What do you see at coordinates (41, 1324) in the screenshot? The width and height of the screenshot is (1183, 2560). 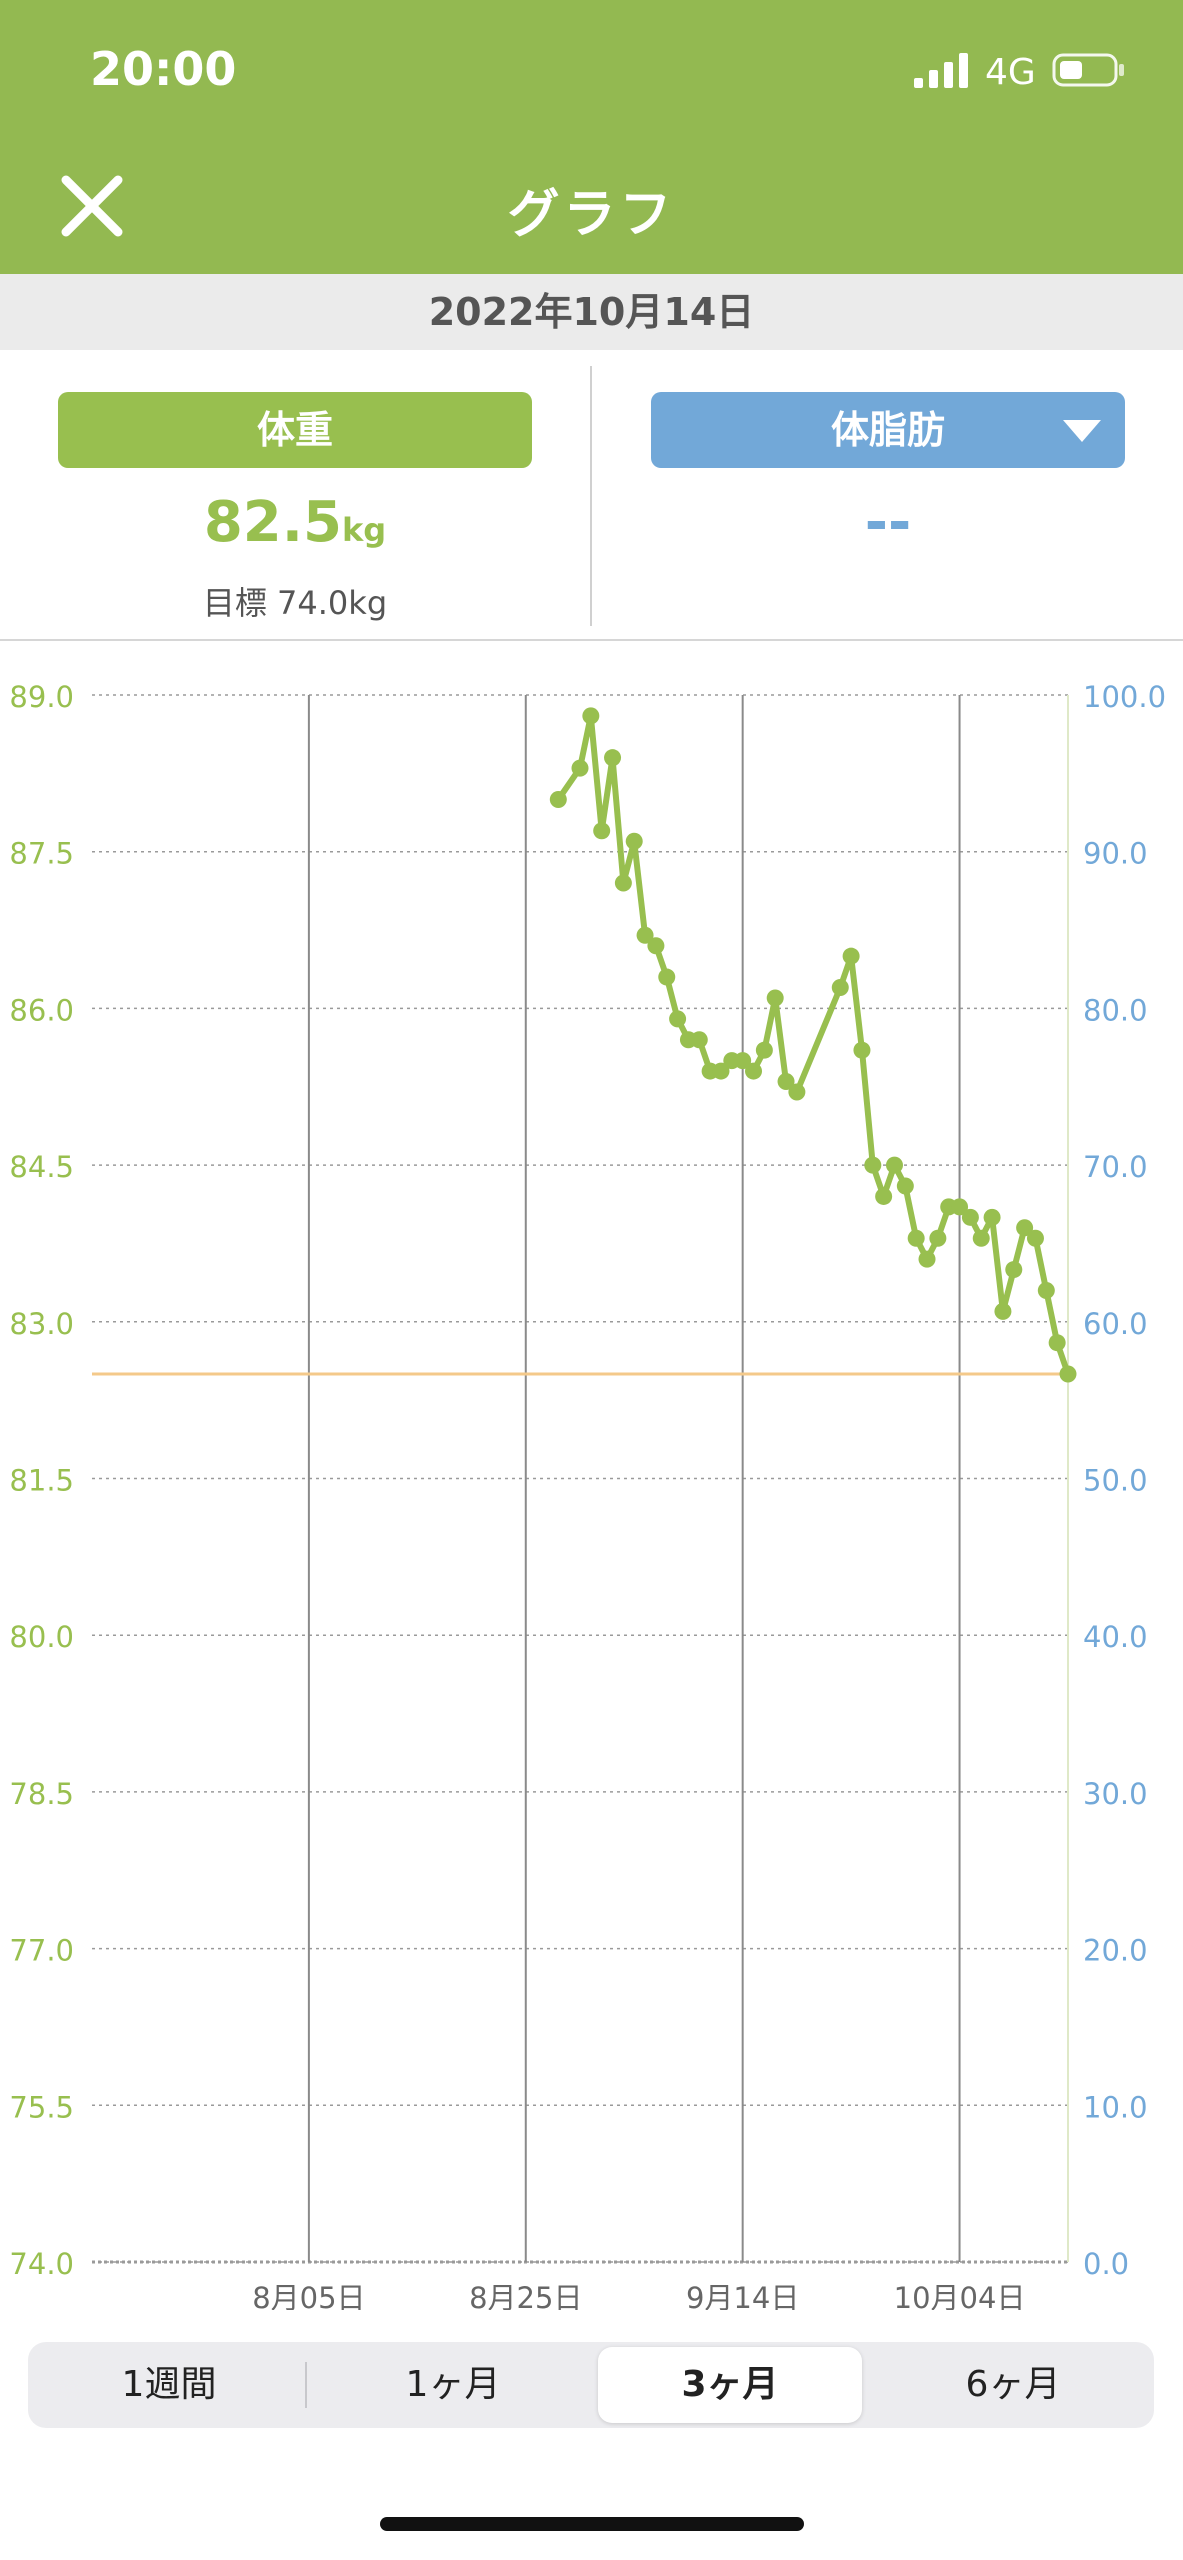 I see `y-left-tick-label: 83.0` at bounding box center [41, 1324].